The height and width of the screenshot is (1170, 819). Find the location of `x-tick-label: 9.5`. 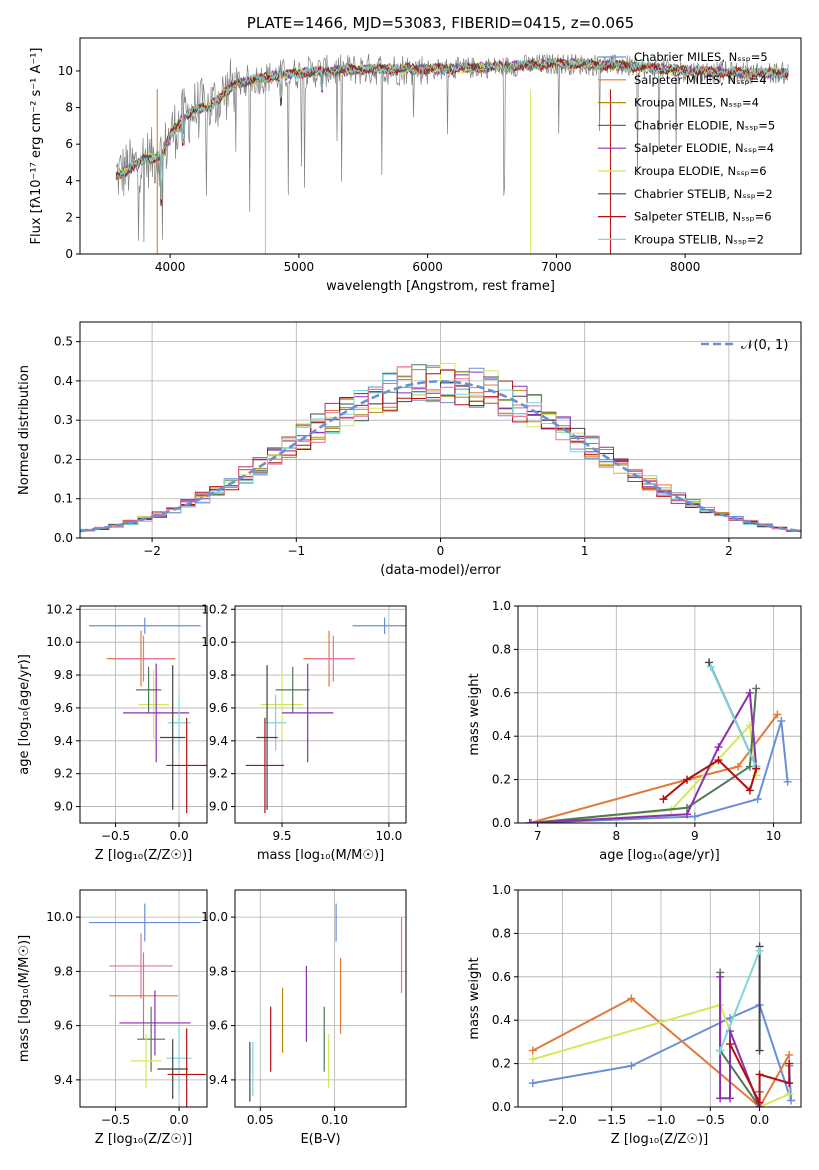

x-tick-label: 9.5 is located at coordinates (281, 836).